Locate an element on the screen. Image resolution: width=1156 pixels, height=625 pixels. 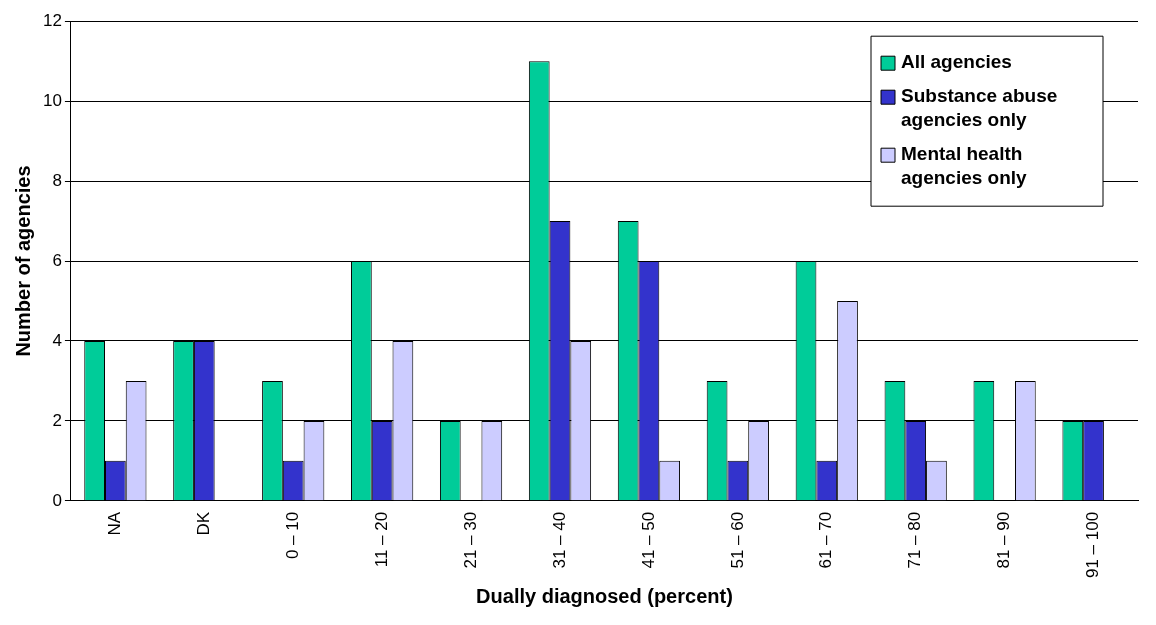
x-tick-label: 91 – 100 is located at coordinates (1093, 545).